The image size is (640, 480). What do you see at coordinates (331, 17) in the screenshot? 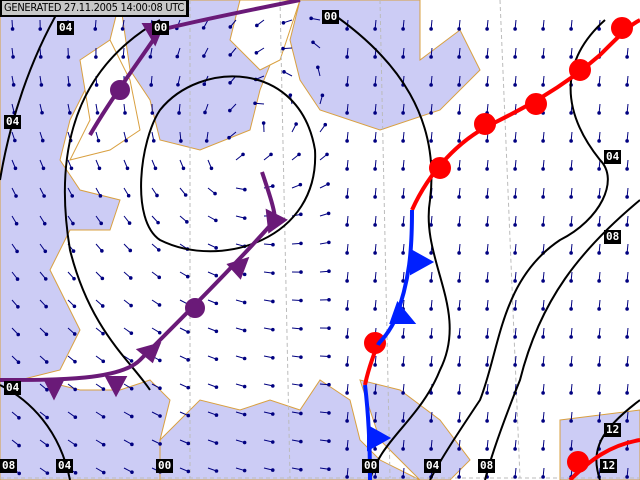
I see `isobar-label: 00` at bounding box center [331, 17].